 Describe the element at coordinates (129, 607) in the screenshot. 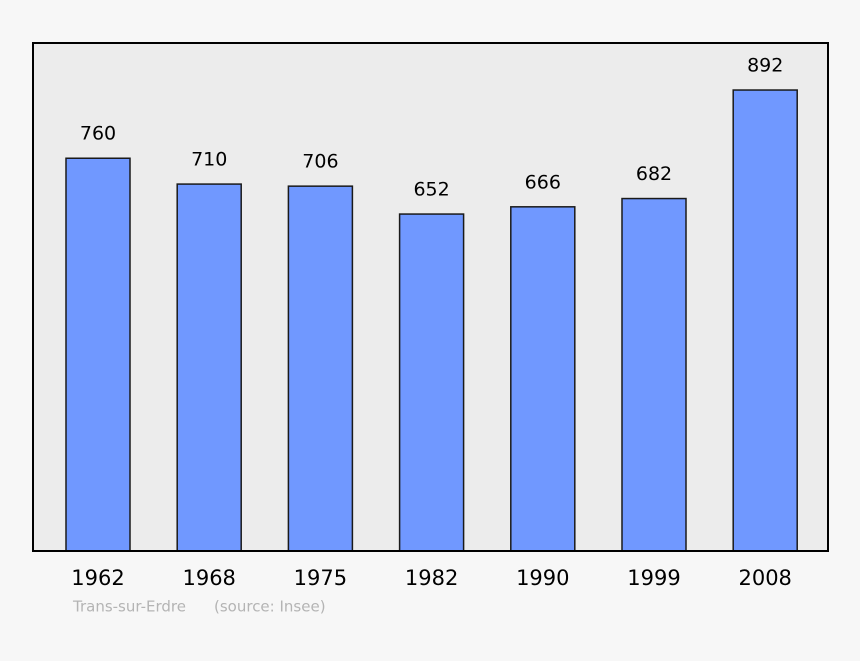

I see `place-note: Trans-sur-Erdre` at that location.